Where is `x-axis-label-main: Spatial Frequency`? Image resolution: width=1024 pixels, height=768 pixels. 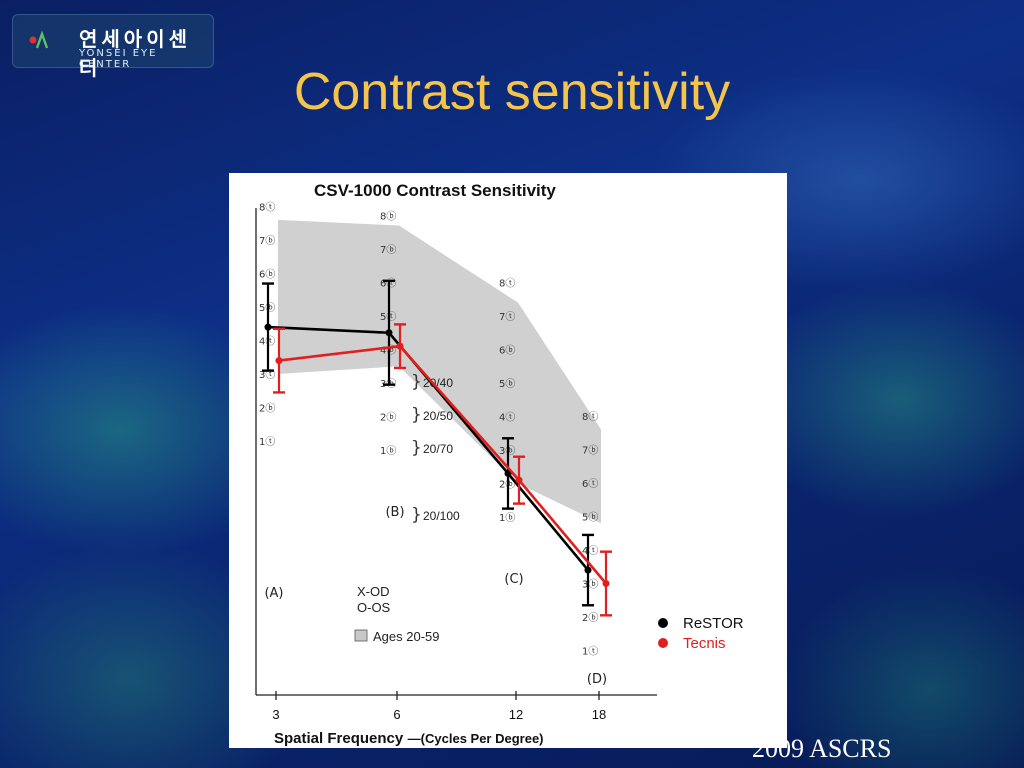 x-axis-label-main: Spatial Frequency is located at coordinates (339, 738).